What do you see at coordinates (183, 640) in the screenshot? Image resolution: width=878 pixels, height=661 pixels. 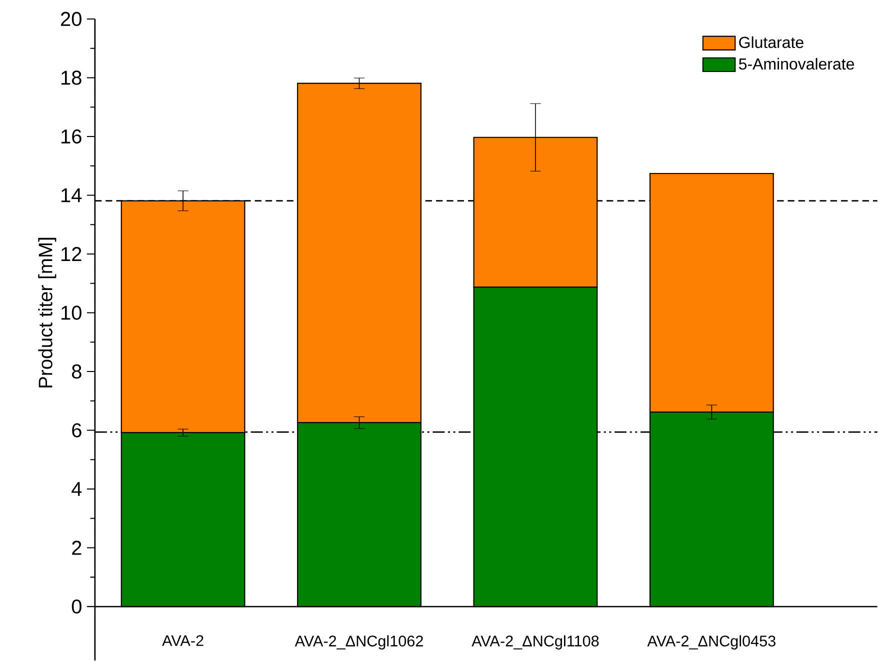 I see `x-tick-label: AVA-2` at bounding box center [183, 640].